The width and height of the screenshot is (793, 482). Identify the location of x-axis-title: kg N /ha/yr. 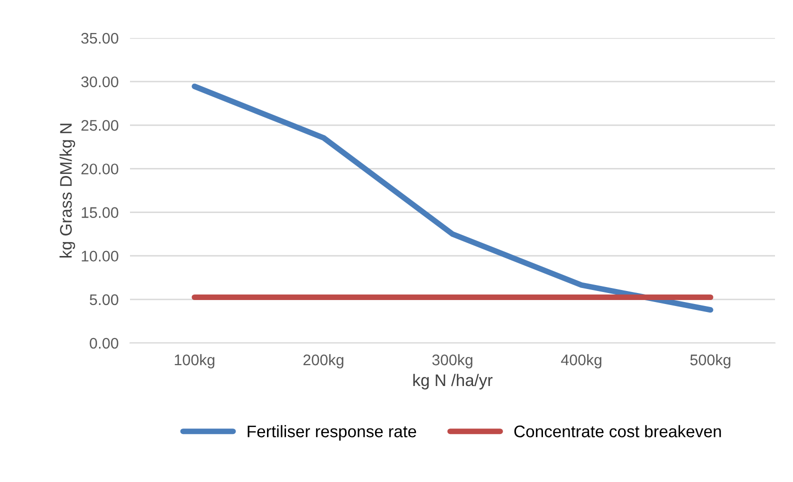
(453, 382).